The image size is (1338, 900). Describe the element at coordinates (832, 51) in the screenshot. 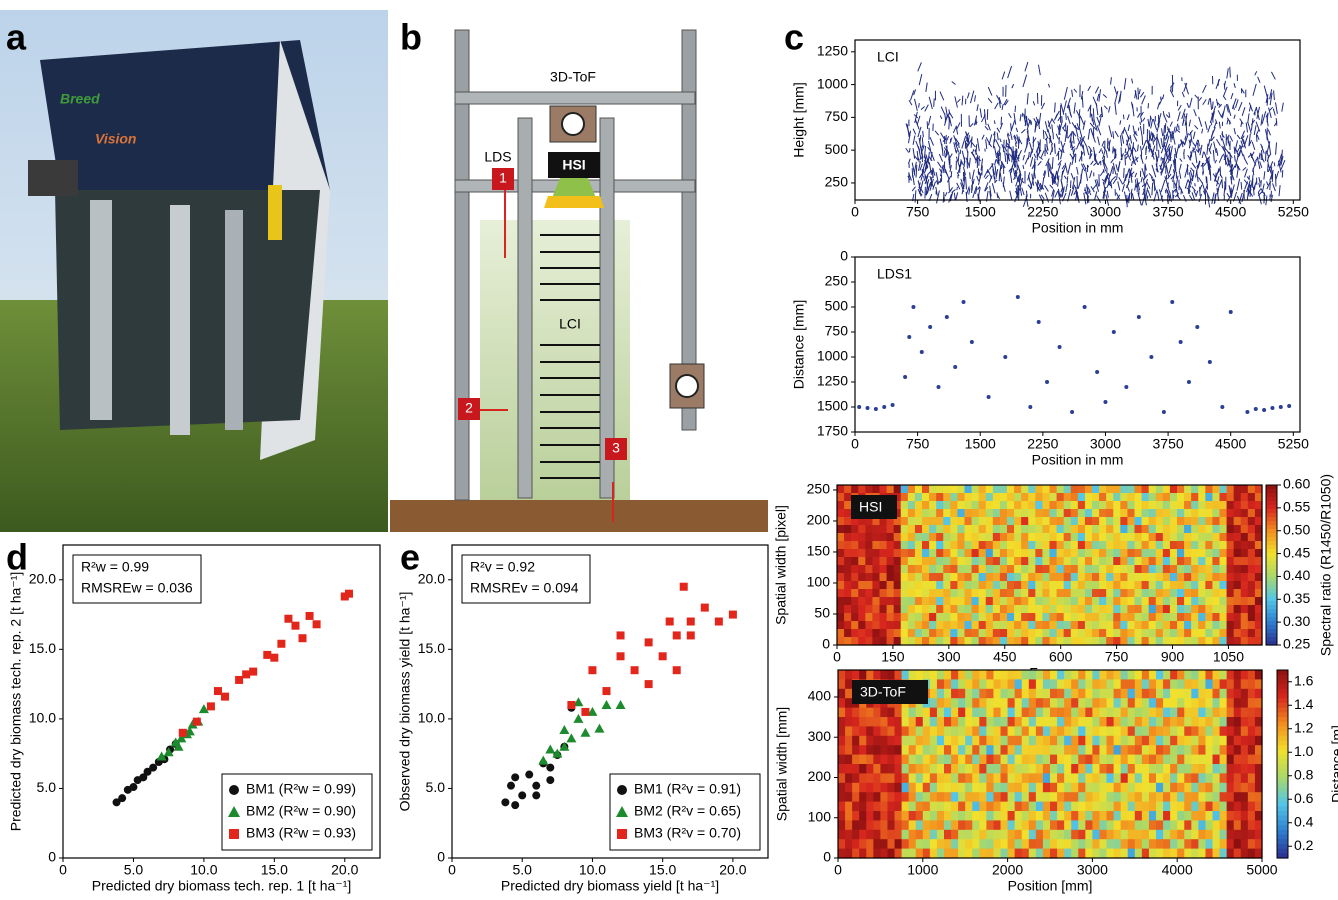

I see `y-tick-label: 1250` at that location.